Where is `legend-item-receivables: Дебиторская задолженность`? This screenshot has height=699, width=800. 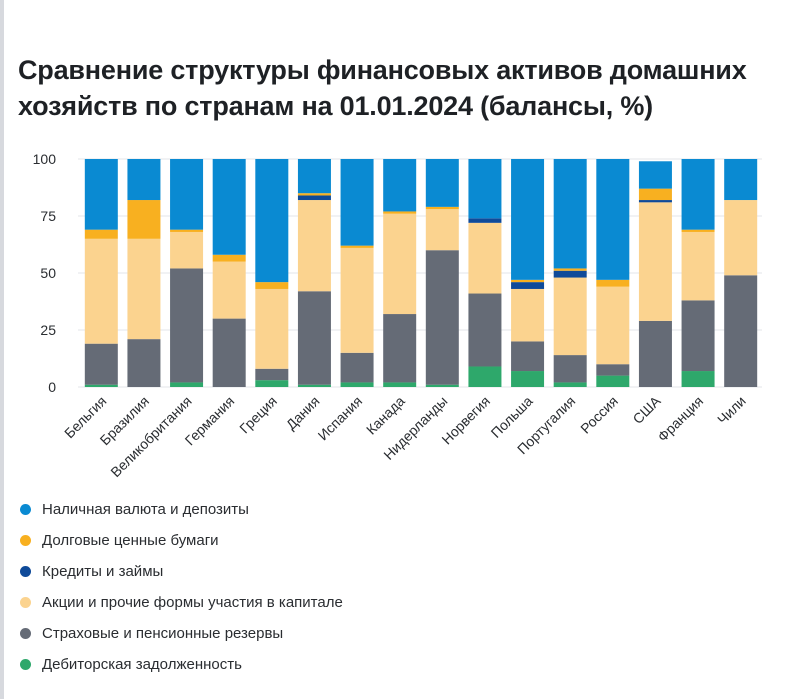 legend-item-receivables: Дебиторская задолженность is located at coordinates (181, 664).